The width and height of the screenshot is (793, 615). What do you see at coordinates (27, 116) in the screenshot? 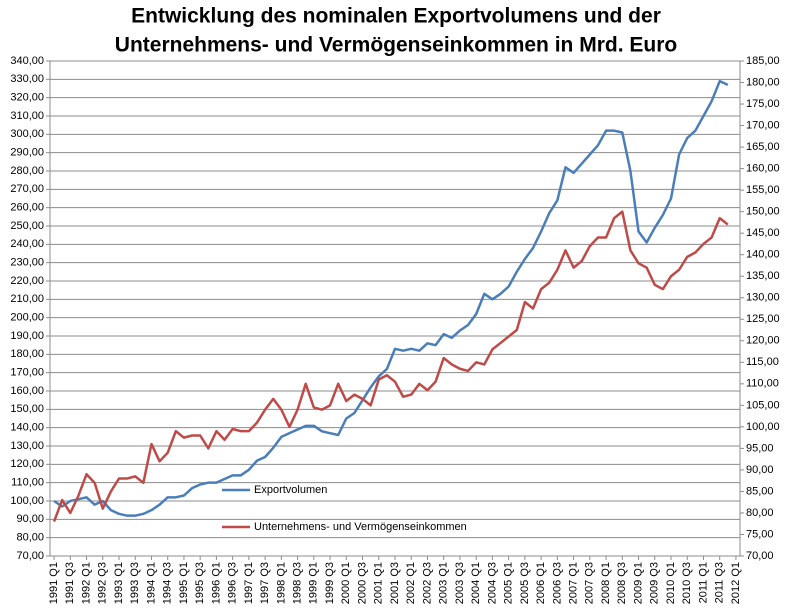
I see `y-tick-label: 310,00` at bounding box center [27, 116].